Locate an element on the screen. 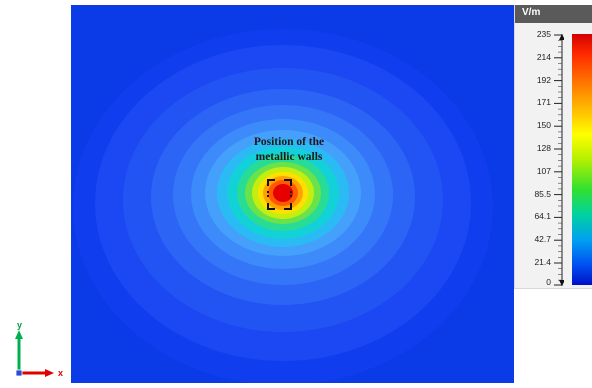 The height and width of the screenshot is (388, 592). metallic-walls-annotation: Position of the metallic walls is located at coordinates (289, 150).